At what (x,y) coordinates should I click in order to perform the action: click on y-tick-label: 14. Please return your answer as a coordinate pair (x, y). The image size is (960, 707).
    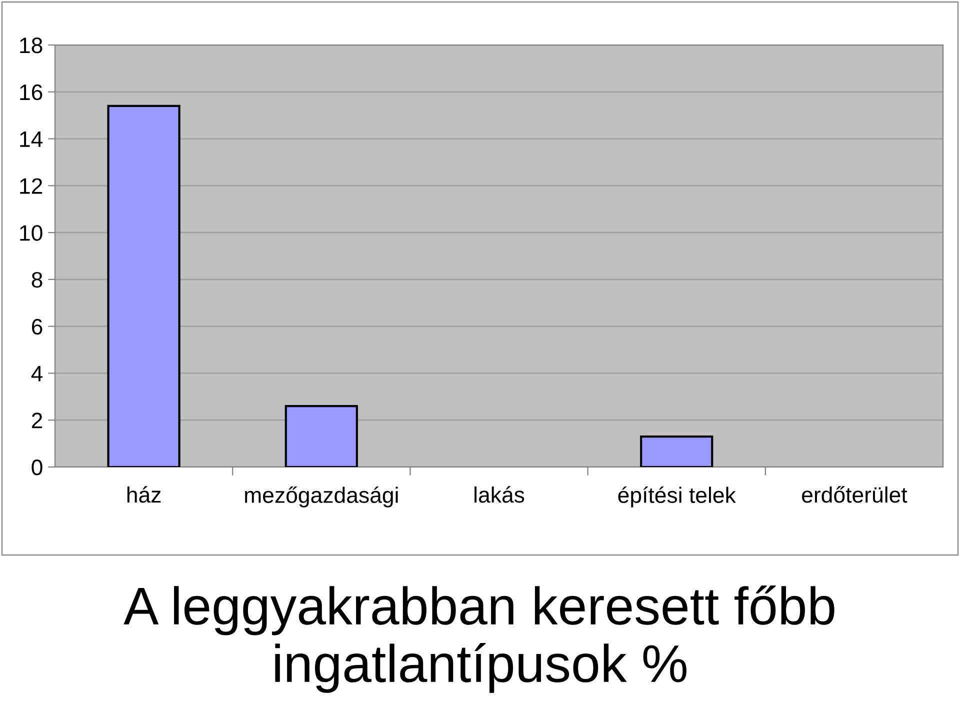
    Looking at the image, I should click on (31, 139).